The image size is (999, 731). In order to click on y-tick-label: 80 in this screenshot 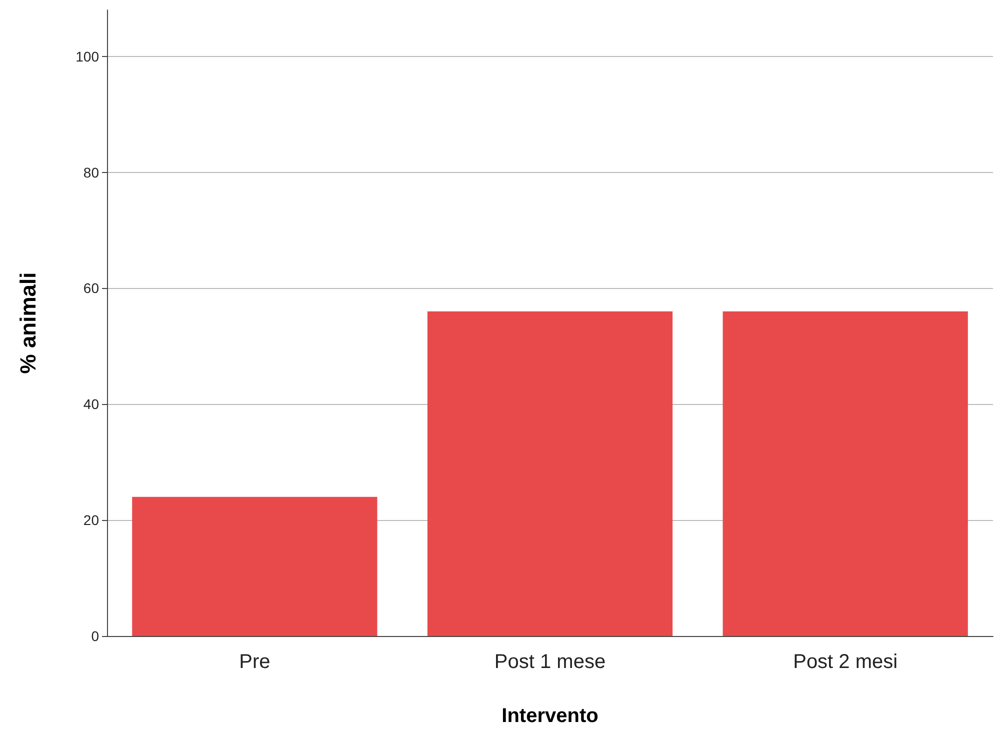, I will do `click(91, 172)`.